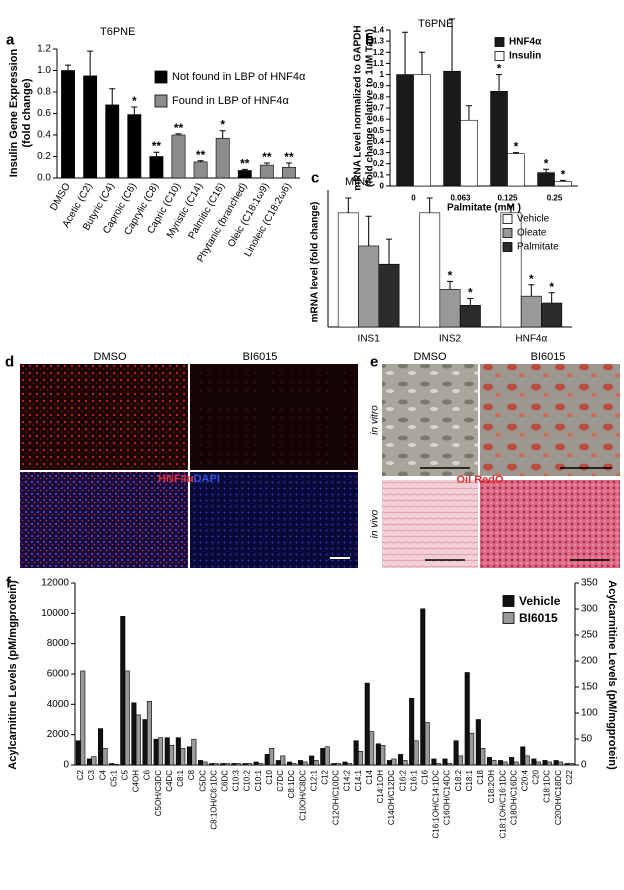 The image size is (624, 890). I want to click on y-tick-label: 0.2, so click(44, 156).